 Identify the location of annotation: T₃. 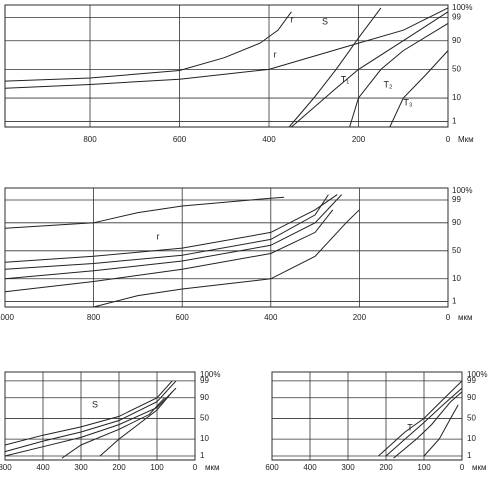
(407, 102).